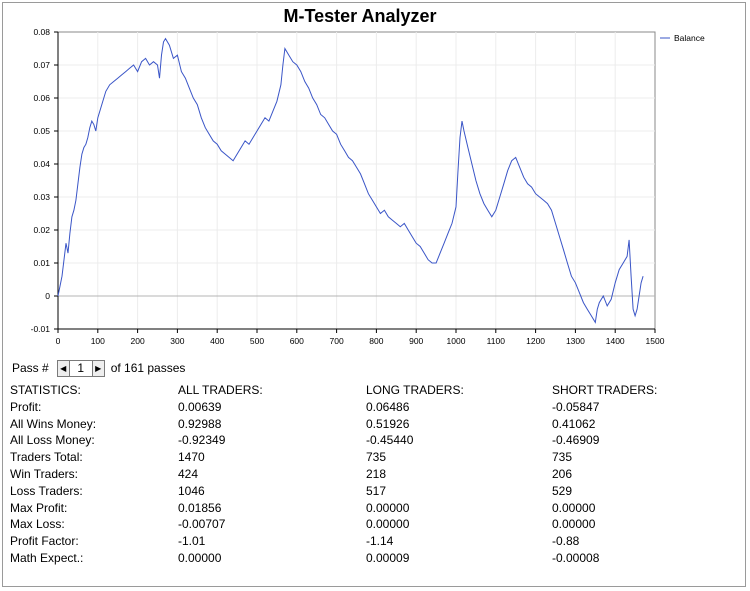 Image resolution: width=750 pixels, height=591 pixels. What do you see at coordinates (220, 390) in the screenshot?
I see `stats-header-cell: ALL TRADERS:` at bounding box center [220, 390].